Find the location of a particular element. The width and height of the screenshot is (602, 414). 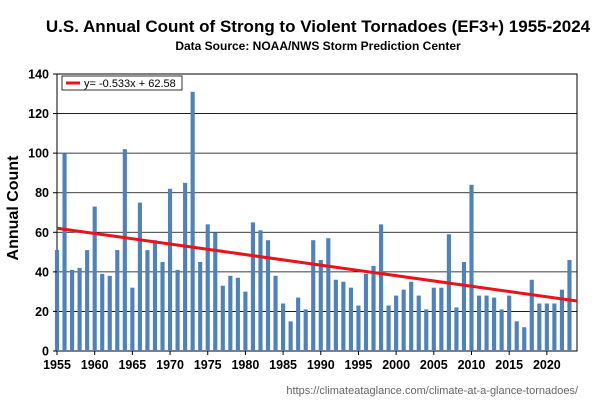

legend: y= -0.533x + 62.58 is located at coordinates (122, 83).